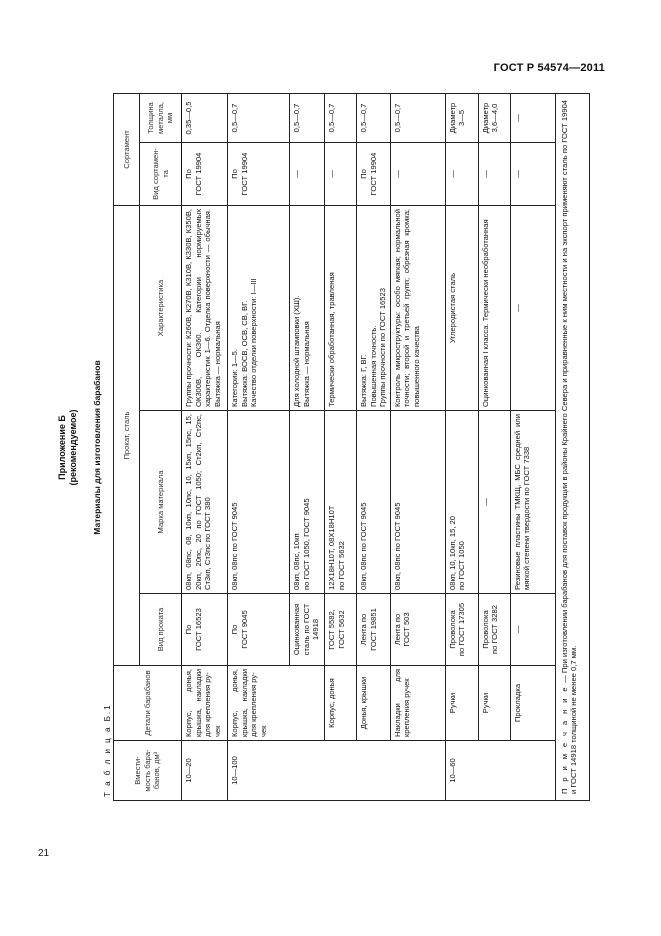  I want to click on cell-details: Донья, крышки, so click(373, 703).